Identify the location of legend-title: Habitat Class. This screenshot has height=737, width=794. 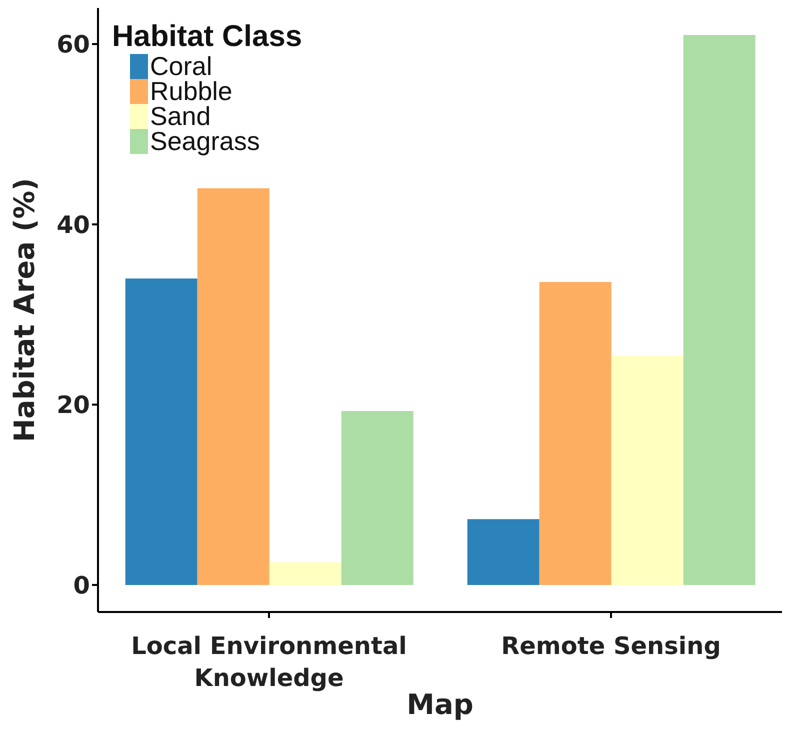
(207, 37).